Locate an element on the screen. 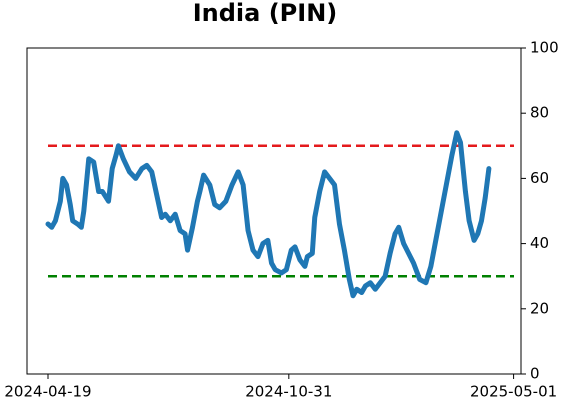 This screenshot has height=406, width=562. y-tick-label: 60 is located at coordinates (539, 178).